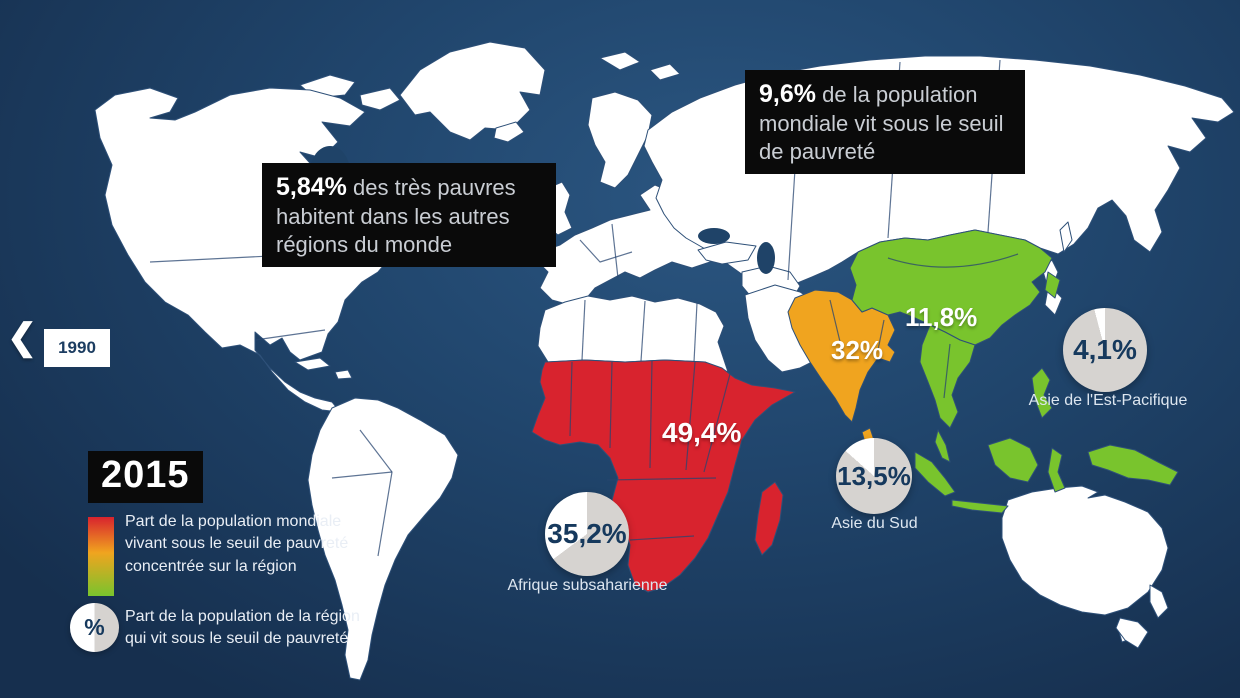 The width and height of the screenshot is (1240, 698). I want to click on region-subsaharan-africa-mainland, so click(663, 476).